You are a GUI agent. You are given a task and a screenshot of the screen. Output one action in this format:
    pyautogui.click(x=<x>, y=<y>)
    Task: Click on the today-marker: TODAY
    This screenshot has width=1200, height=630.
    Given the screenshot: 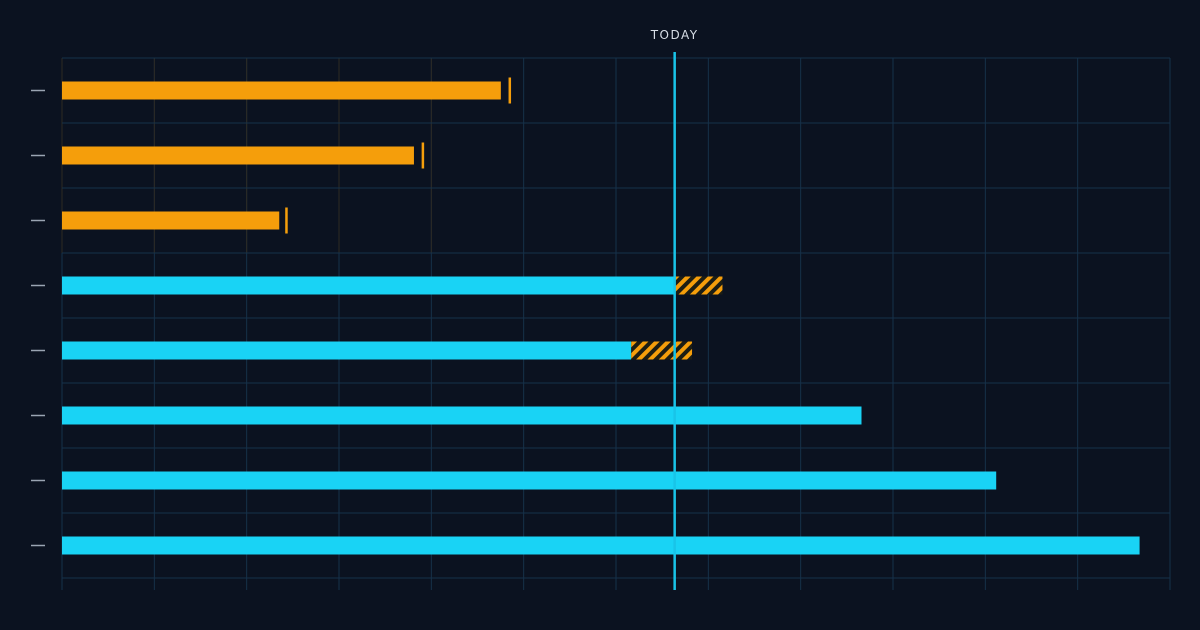 What is the action you would take?
    pyautogui.click(x=674, y=309)
    